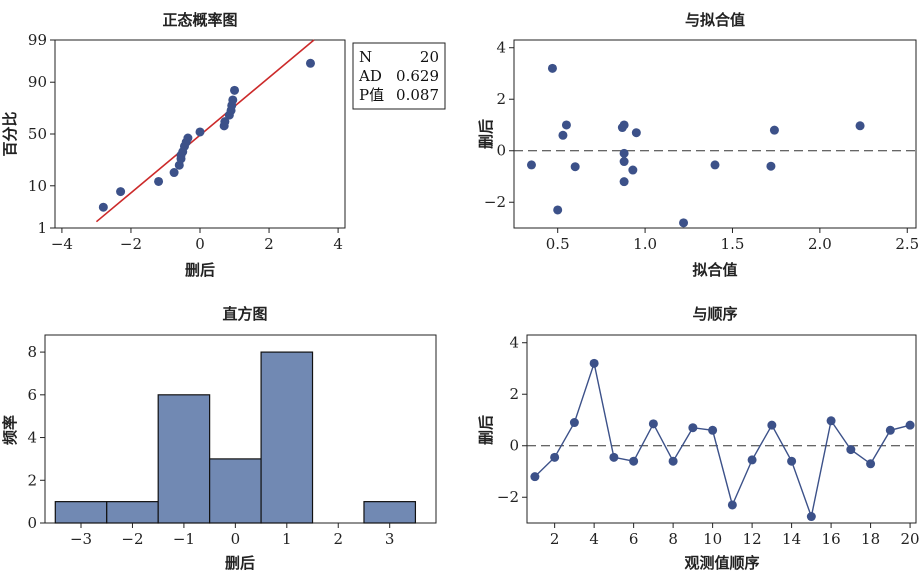 The image size is (919, 576). I want to click on histogram-ytick-label: 4, so click(32, 438).